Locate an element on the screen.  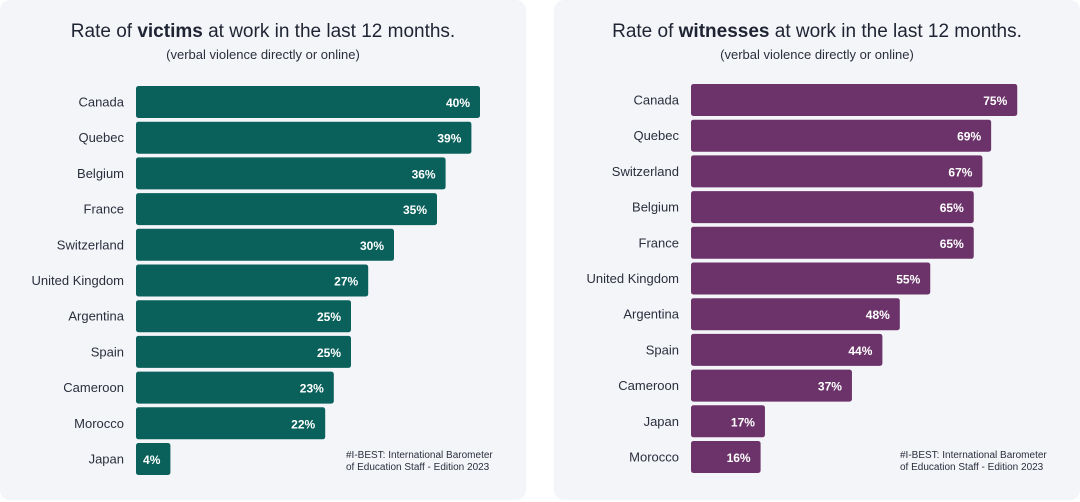
bar-group: Argentina 25% is located at coordinates (209, 316).